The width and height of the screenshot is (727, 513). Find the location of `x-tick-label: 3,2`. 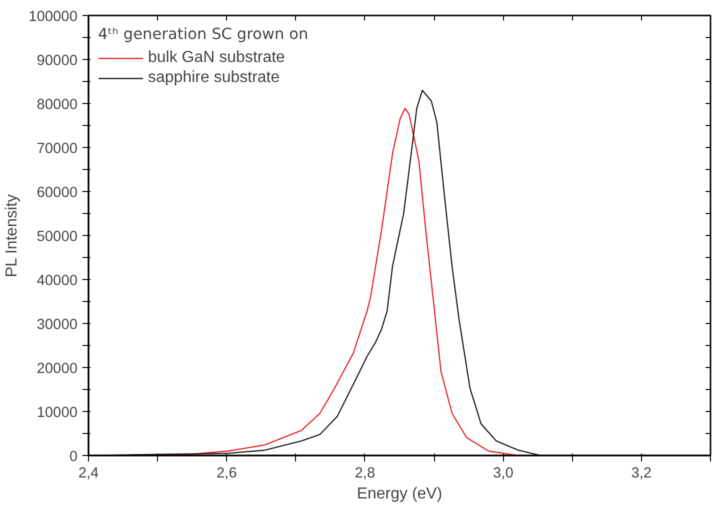

x-tick-label: 3,2 is located at coordinates (641, 474).